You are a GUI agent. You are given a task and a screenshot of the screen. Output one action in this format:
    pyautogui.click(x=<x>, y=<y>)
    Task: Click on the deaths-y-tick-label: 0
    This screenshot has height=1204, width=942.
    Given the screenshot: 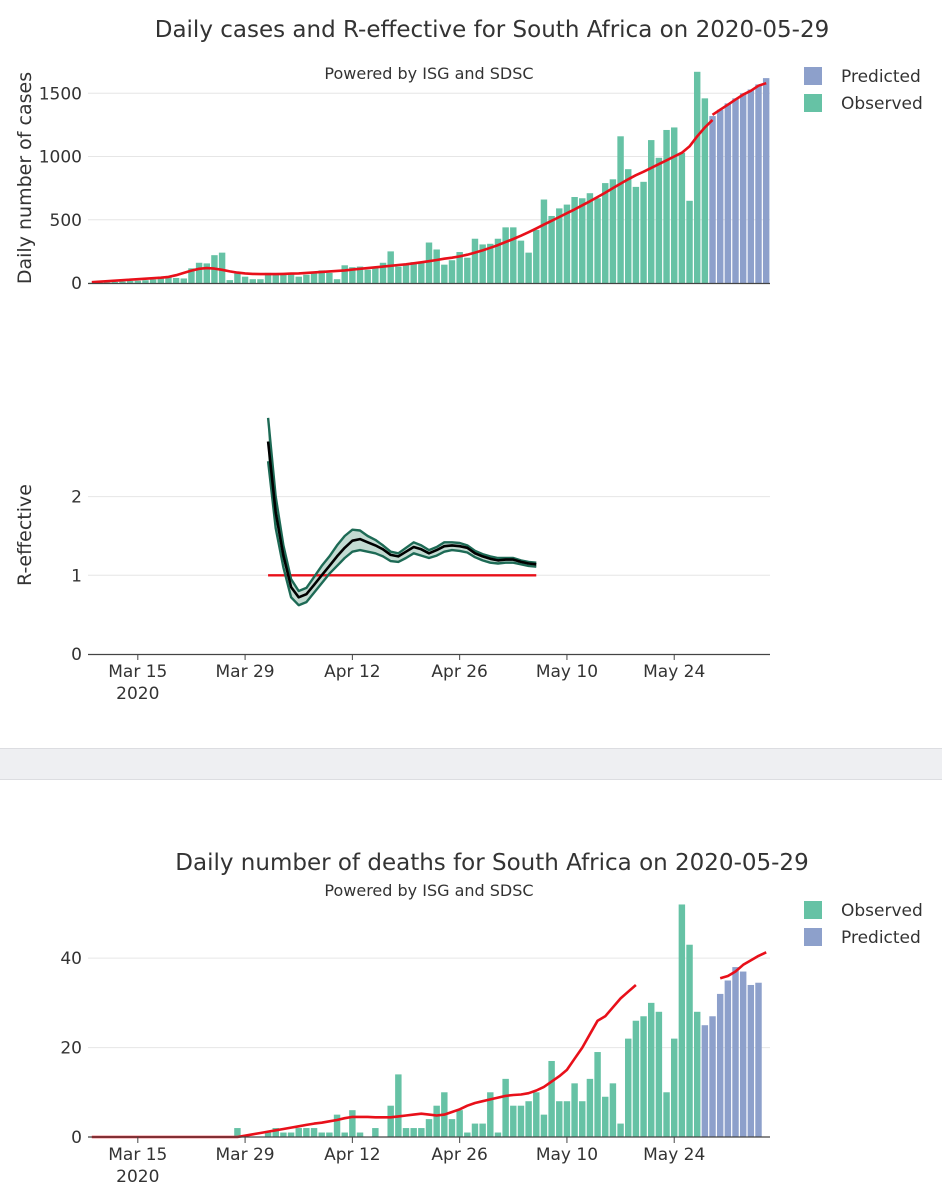 What is the action you would take?
    pyautogui.click(x=76, y=1138)
    